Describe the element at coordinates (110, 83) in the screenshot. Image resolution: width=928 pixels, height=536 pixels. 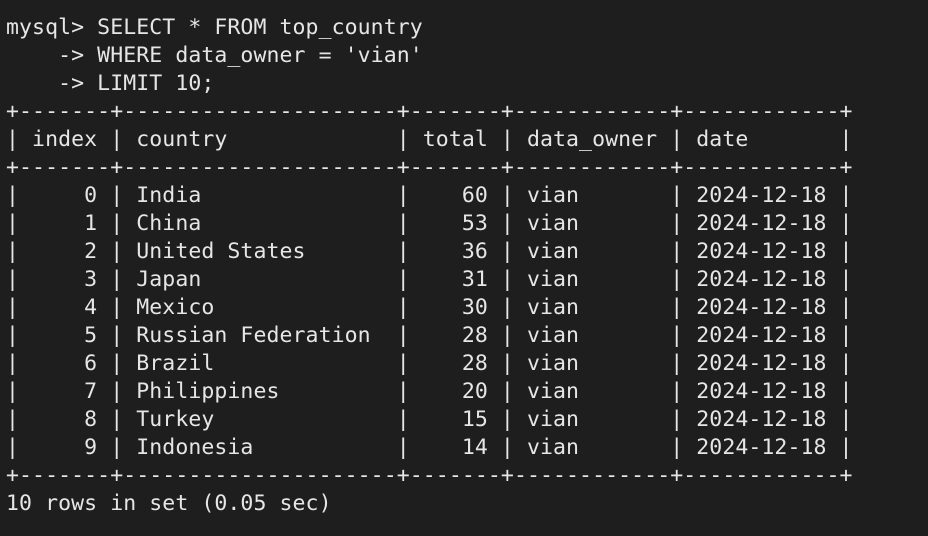
I see `query-continuation-line: -> LIMIT 10;` at that location.